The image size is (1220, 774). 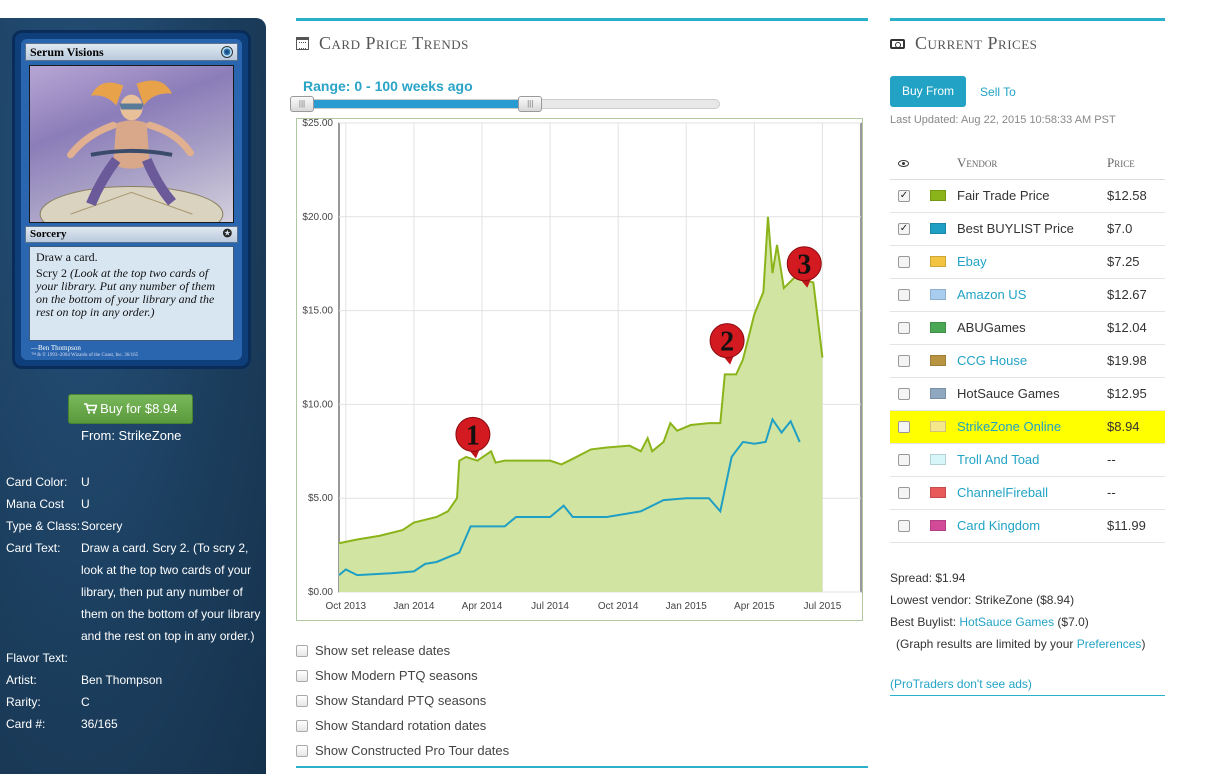 I want to click on card-detail-key: Flavor Text:, so click(x=37, y=658).